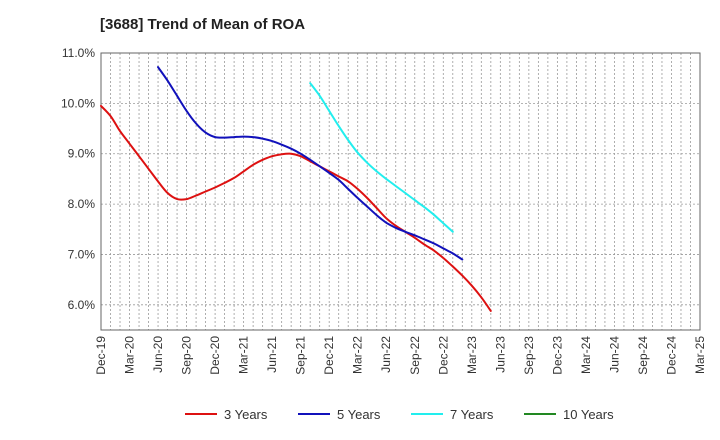  What do you see at coordinates (671, 355) in the screenshot?
I see `x-tick-label: Dec-24` at bounding box center [671, 355].